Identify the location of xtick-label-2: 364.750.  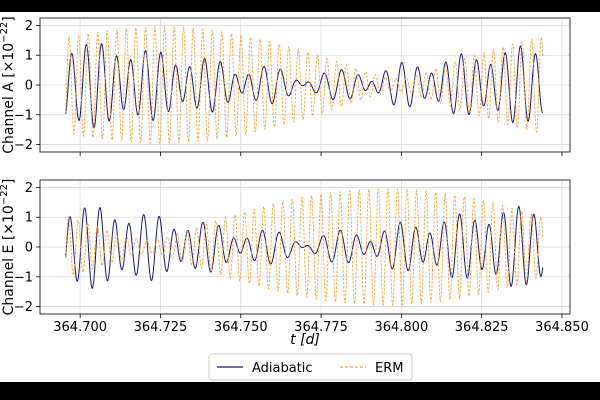
(241, 327).